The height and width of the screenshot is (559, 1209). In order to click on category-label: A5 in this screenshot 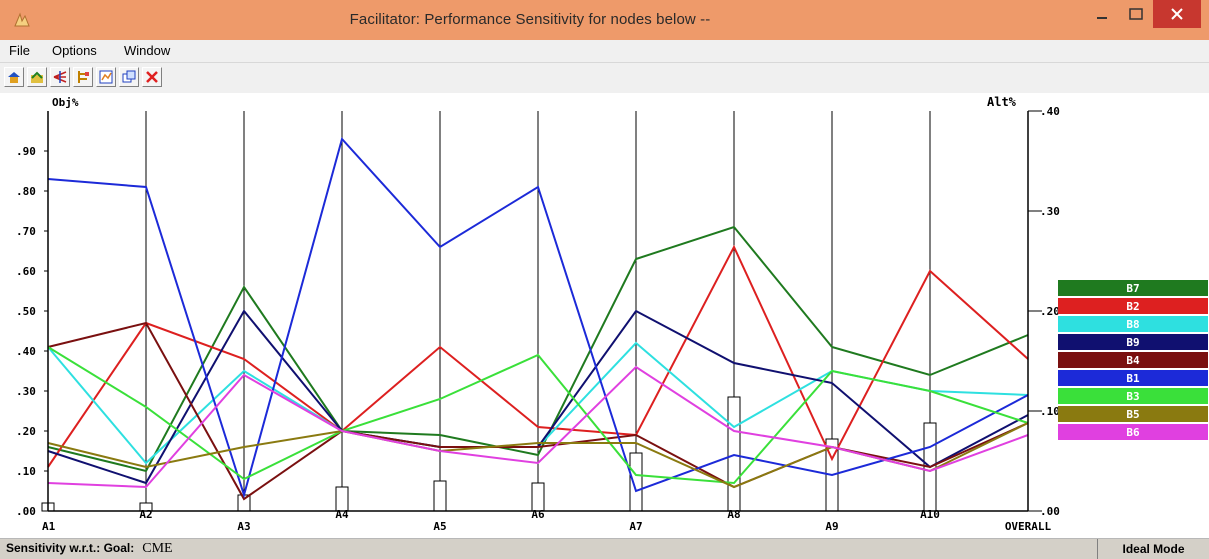, I will do `click(439, 526)`.